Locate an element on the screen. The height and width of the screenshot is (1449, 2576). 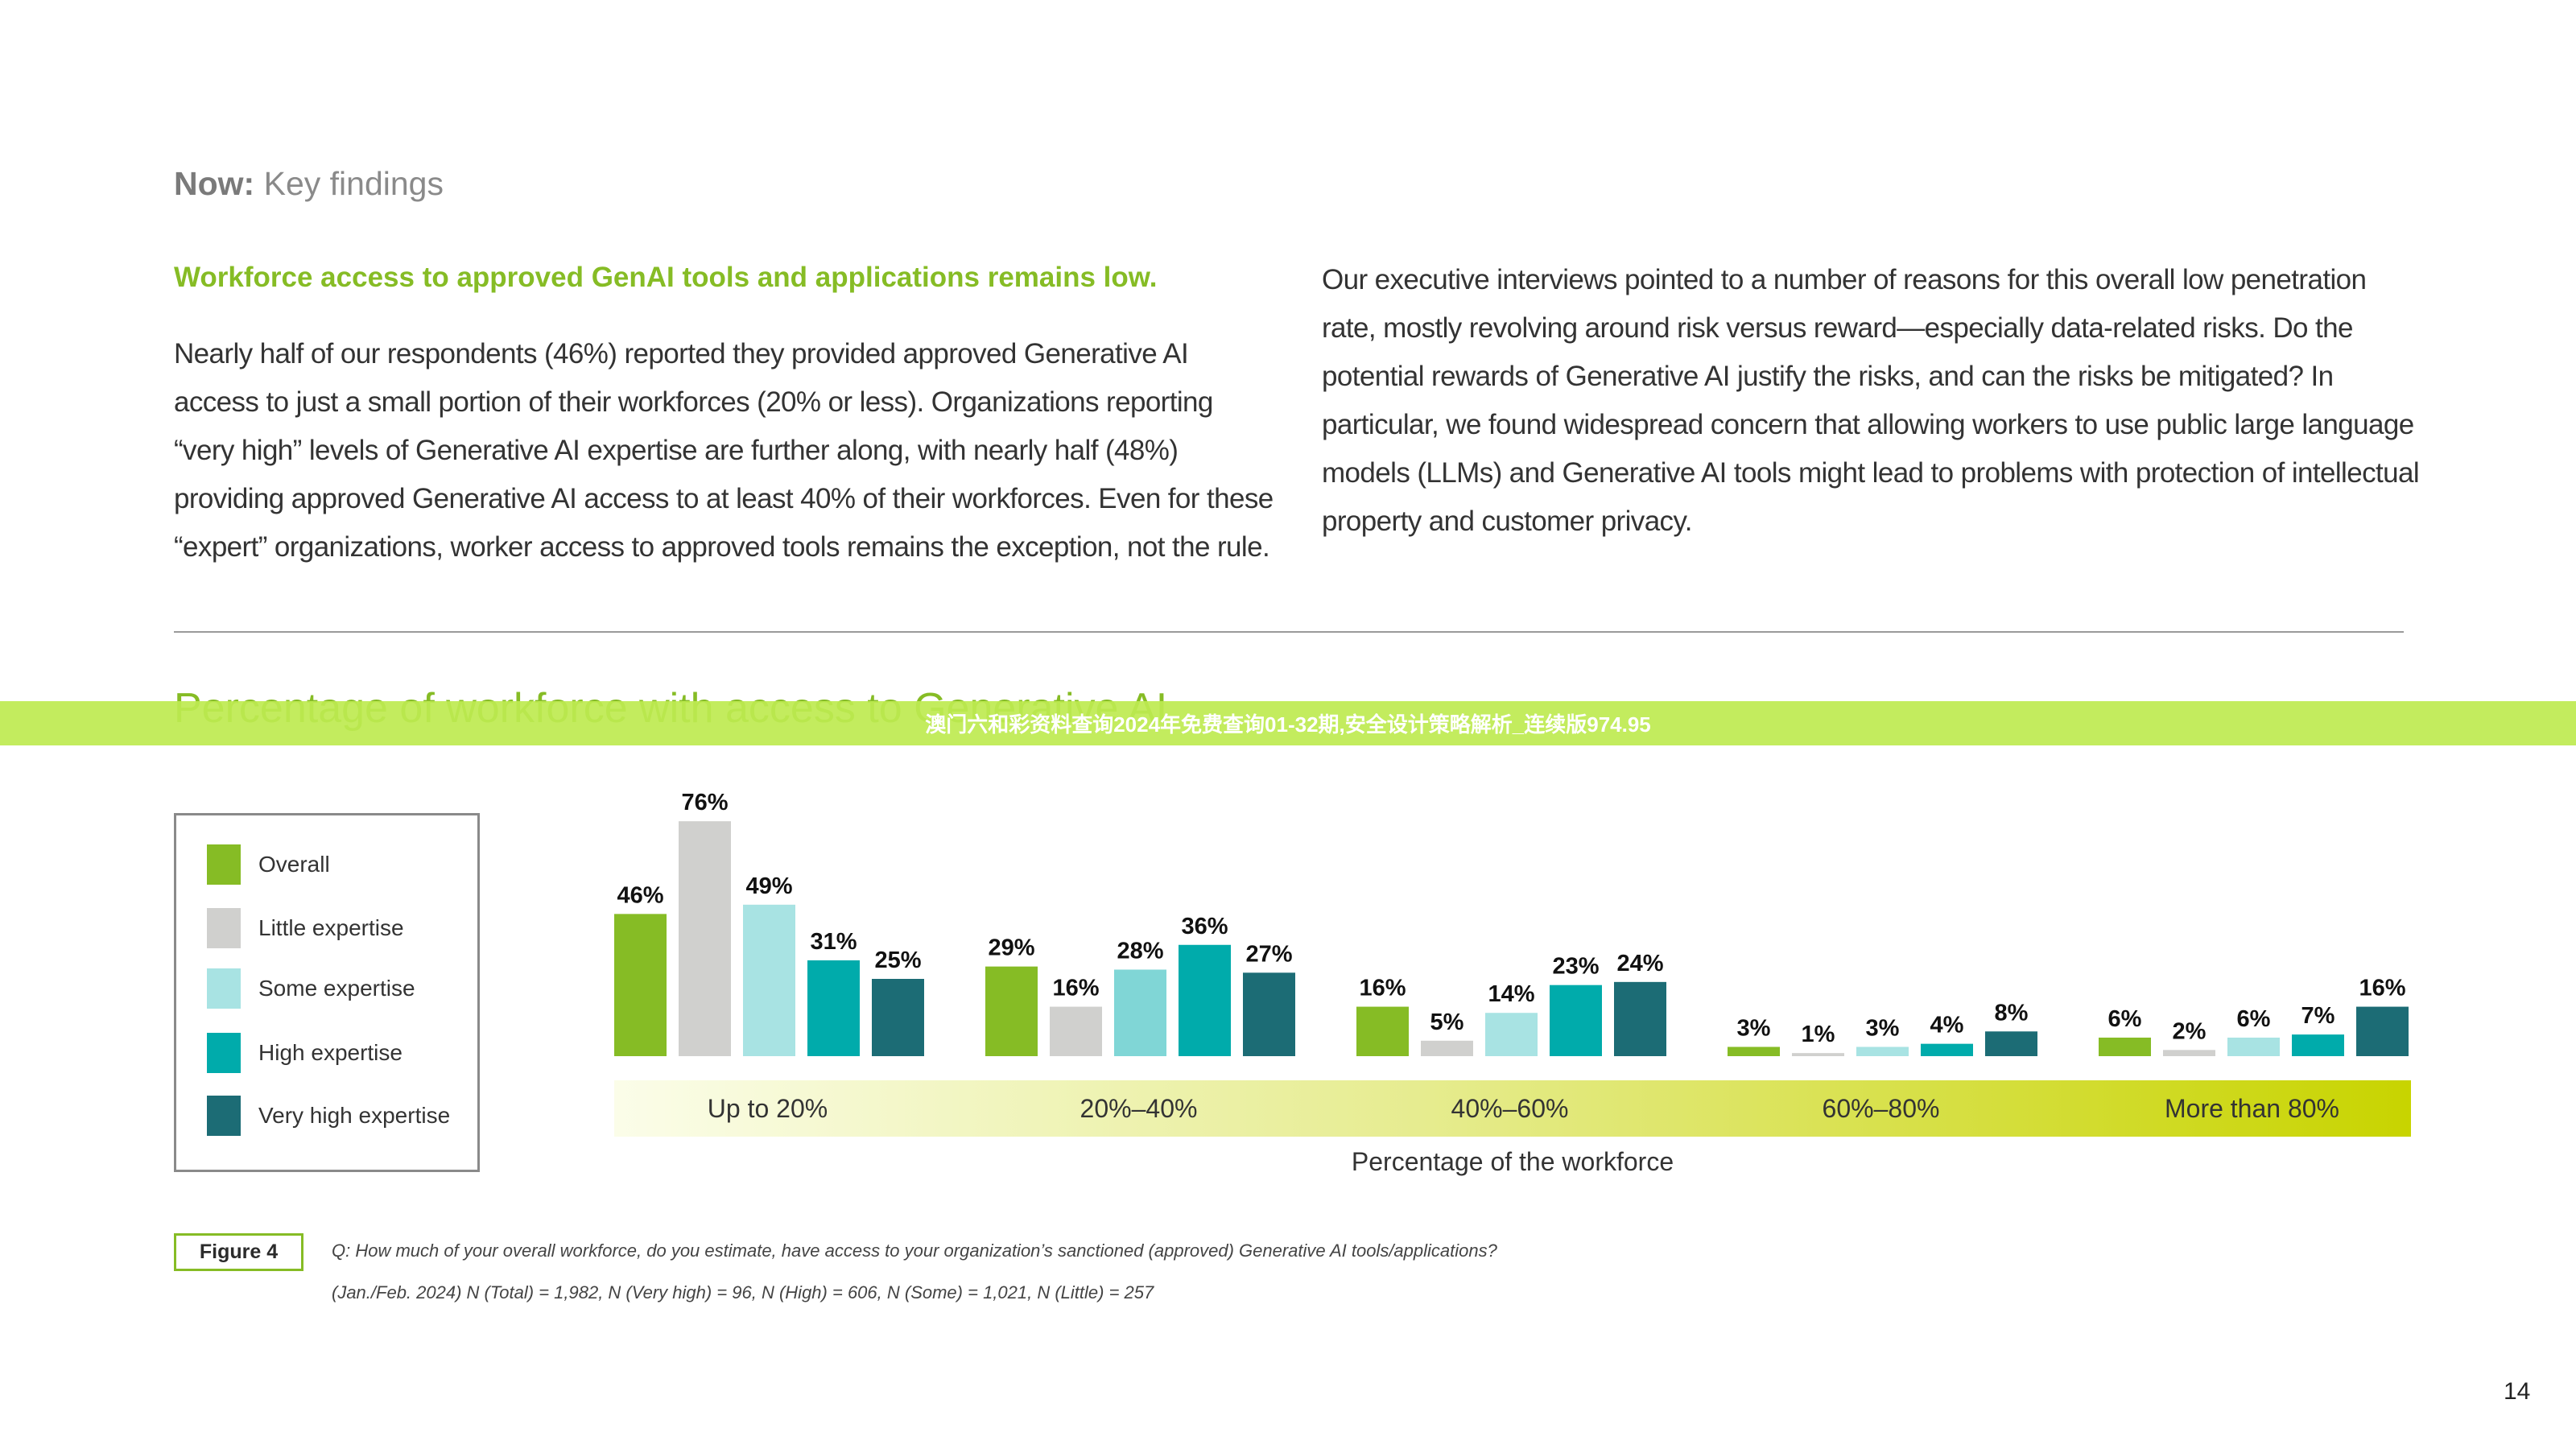
category-label: 20%–40% is located at coordinates (1139, 1108).